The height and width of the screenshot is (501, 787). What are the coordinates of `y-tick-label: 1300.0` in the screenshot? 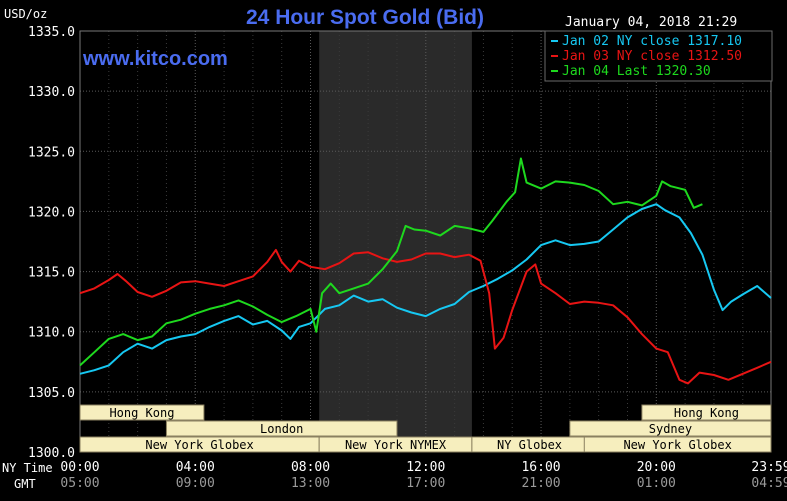 It's located at (51, 453).